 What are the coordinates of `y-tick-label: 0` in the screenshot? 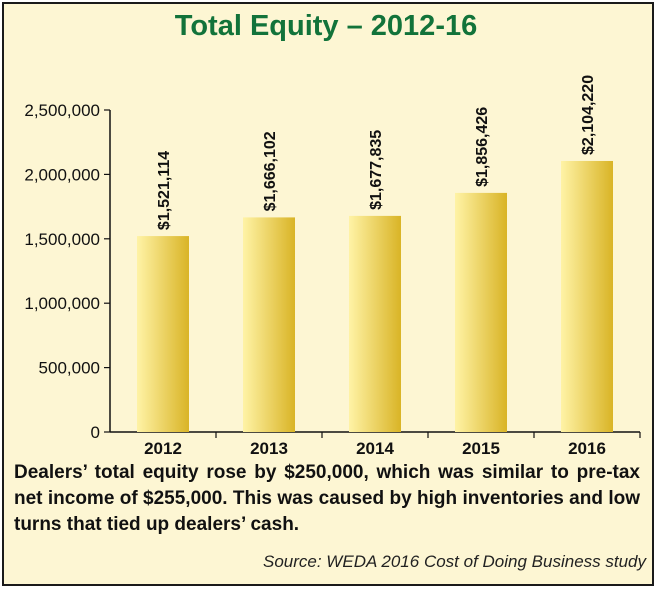 It's located at (95, 432).